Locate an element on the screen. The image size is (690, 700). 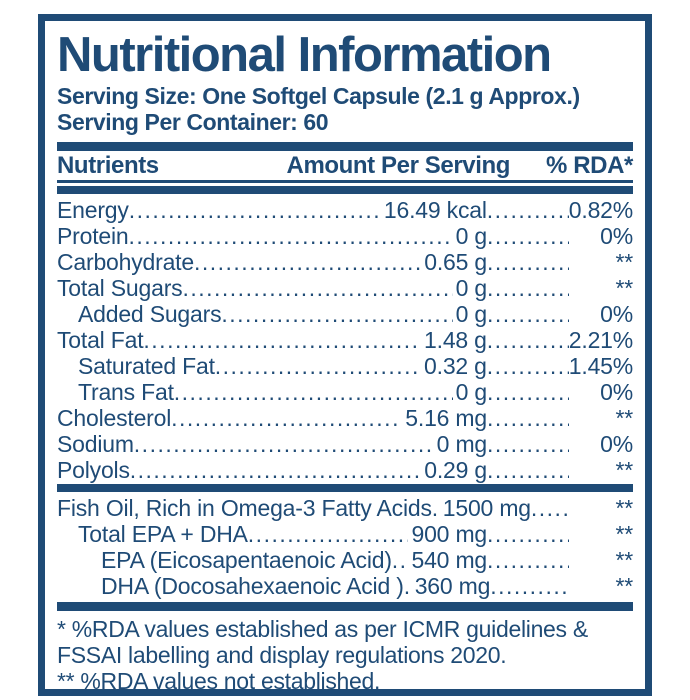
table-header-row: Nutrients Amount Per Serving % RDA* is located at coordinates (345, 167).